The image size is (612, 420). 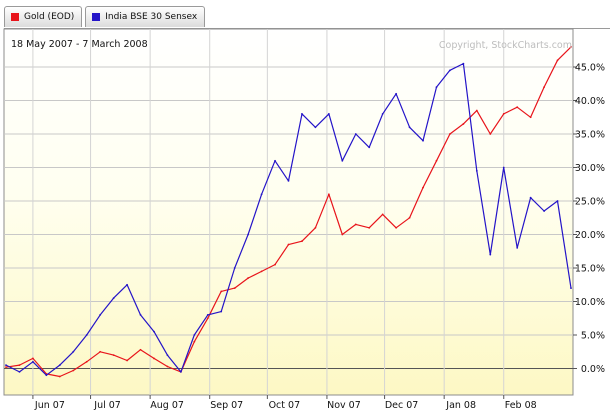 I want to click on y-tick-label: 10.0%, so click(x=590, y=302).